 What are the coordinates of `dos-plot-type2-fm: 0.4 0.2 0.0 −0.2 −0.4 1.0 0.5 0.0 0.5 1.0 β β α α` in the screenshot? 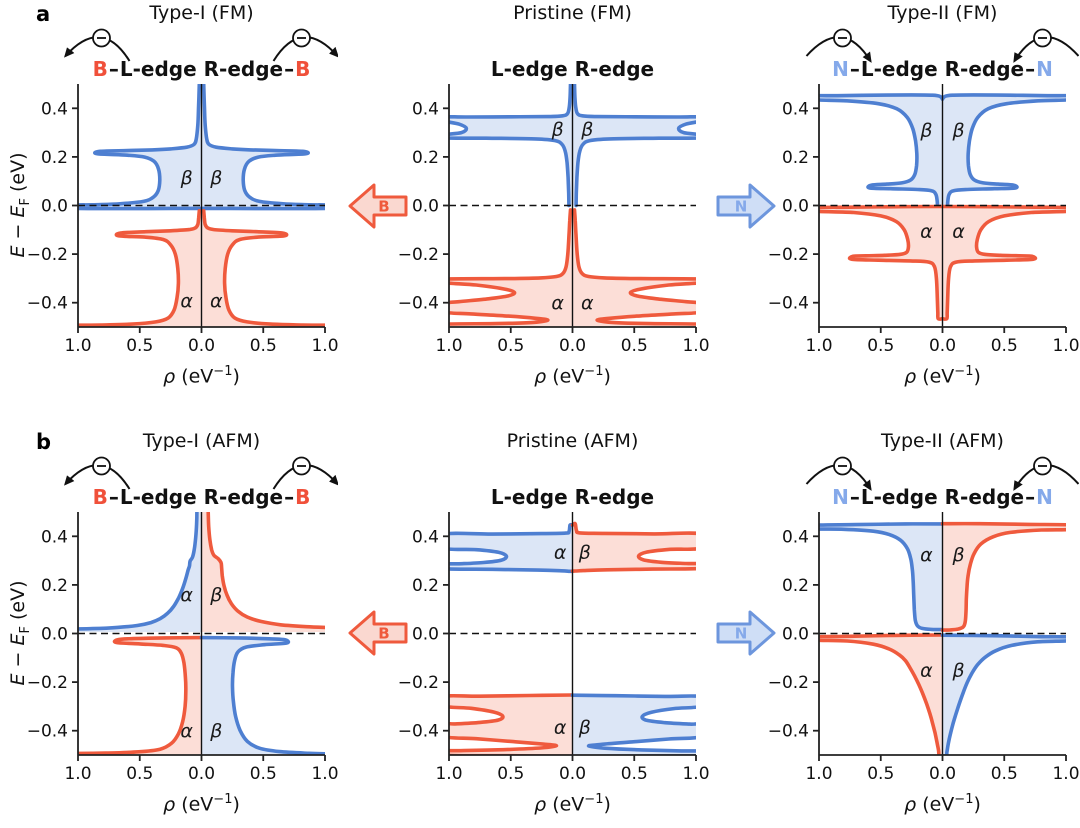 It's located at (923, 192).